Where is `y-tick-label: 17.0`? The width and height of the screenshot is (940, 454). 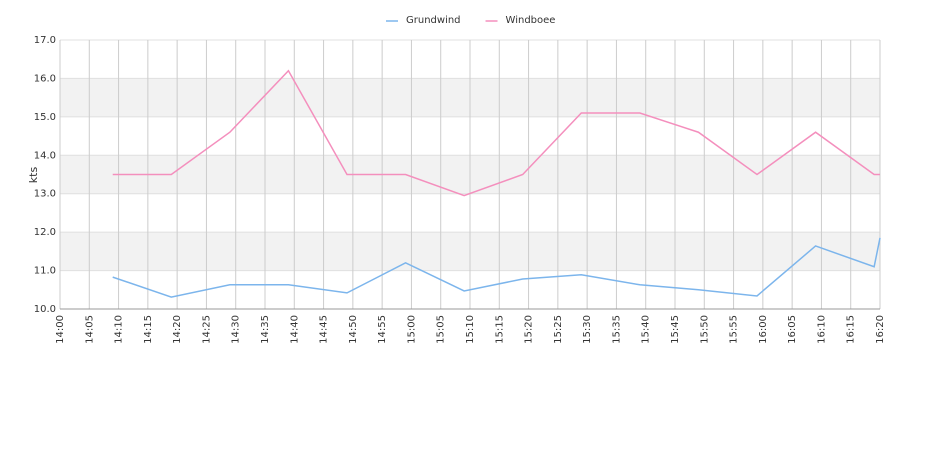 y-tick-label: 17.0 is located at coordinates (45, 40).